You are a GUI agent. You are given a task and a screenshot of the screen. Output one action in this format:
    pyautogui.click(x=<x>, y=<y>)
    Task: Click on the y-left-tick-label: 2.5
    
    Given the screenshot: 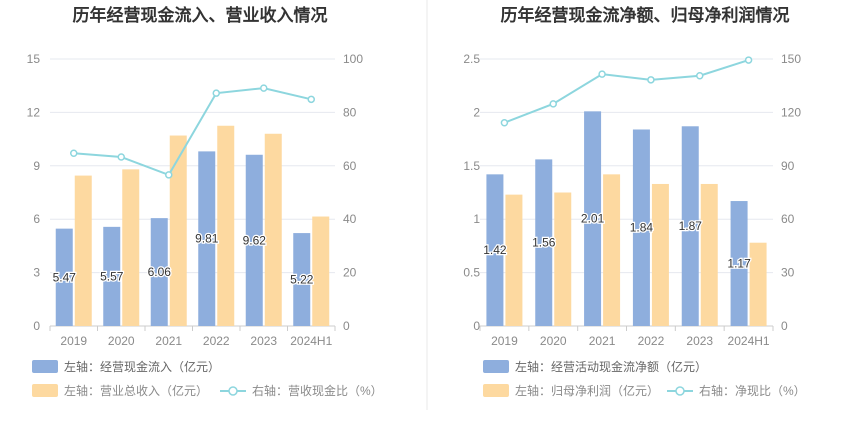 What is the action you would take?
    pyautogui.click(x=471, y=59)
    